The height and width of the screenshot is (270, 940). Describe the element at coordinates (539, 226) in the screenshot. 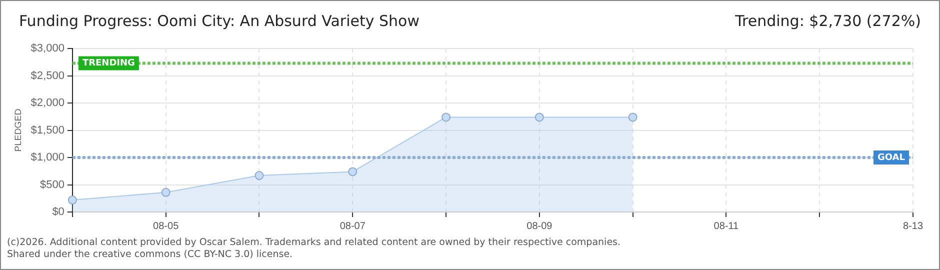

I see `x-tick-label: 08-09` at that location.